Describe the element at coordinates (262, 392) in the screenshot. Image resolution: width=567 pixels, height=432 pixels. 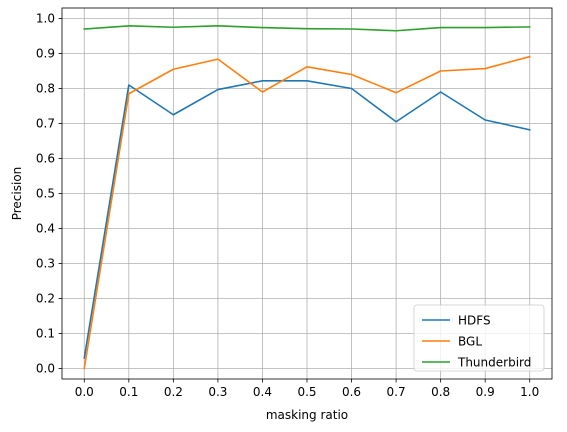
I see `x-tick-label: 0.4` at that location.